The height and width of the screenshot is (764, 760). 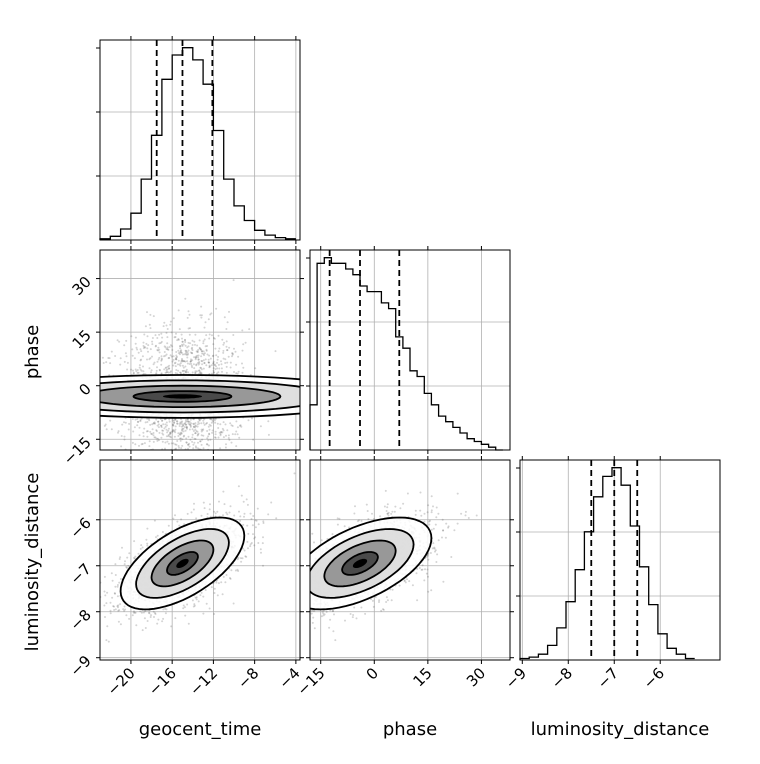 What do you see at coordinates (84, 389) in the screenshot?
I see `y-tick-label-phase: 0` at bounding box center [84, 389].